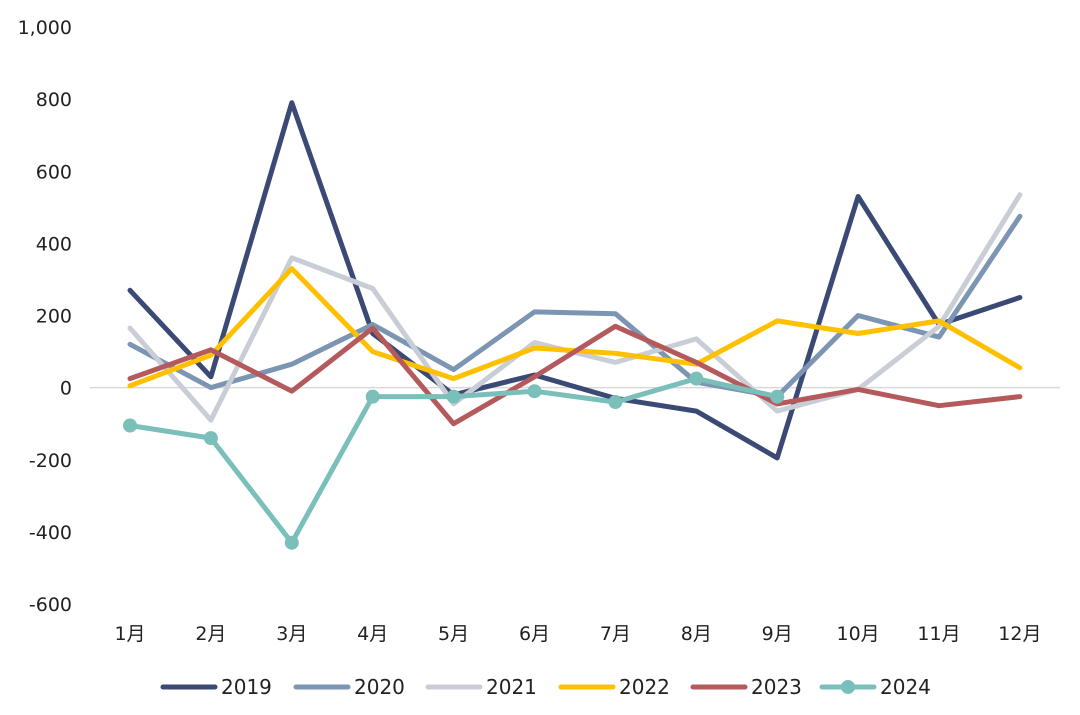  I want to click on legend-label: 2022, so click(644, 687).